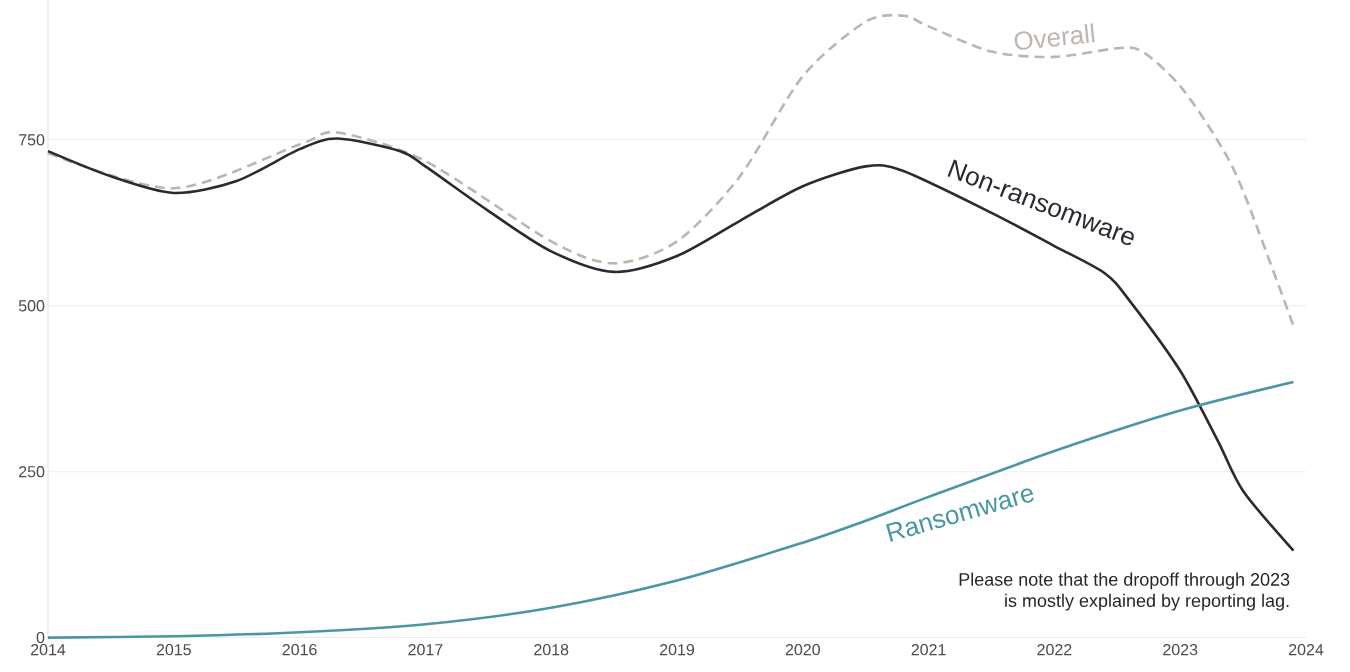  Describe the element at coordinates (31, 306) in the screenshot. I see `y-tick-label: 500` at that location.